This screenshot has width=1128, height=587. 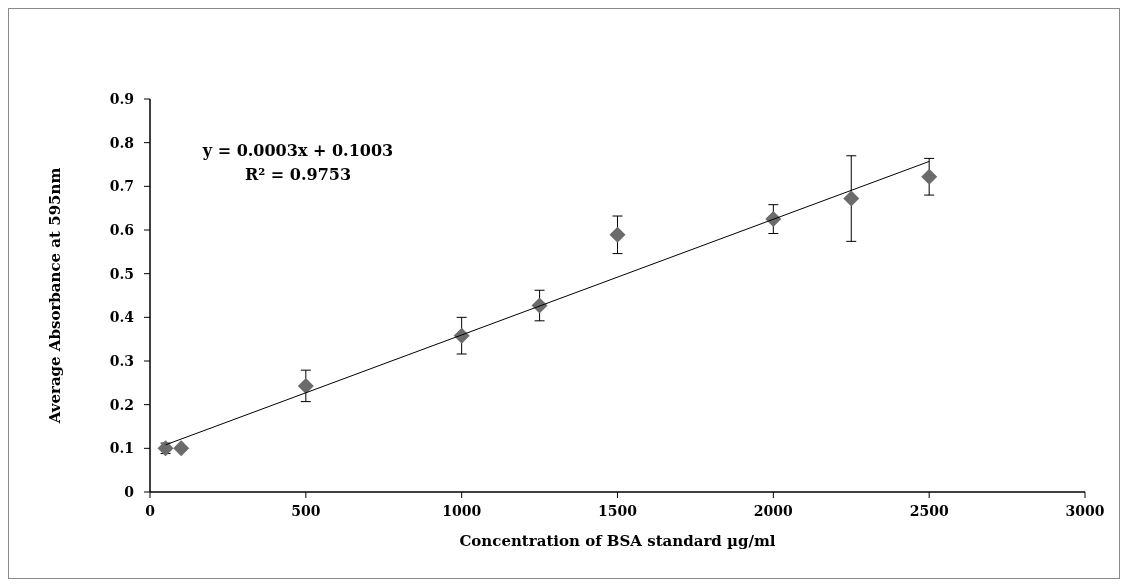 I want to click on x-tick-label: 2500, so click(x=929, y=511).